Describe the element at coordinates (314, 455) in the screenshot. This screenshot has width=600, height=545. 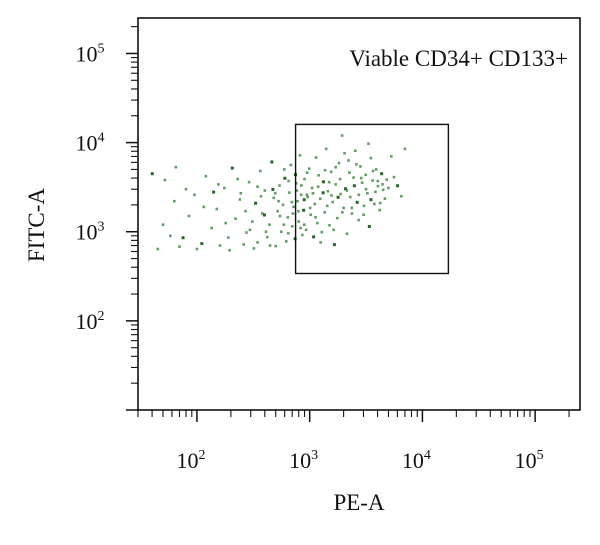
I see `x-tick-exponent: 3` at that location.